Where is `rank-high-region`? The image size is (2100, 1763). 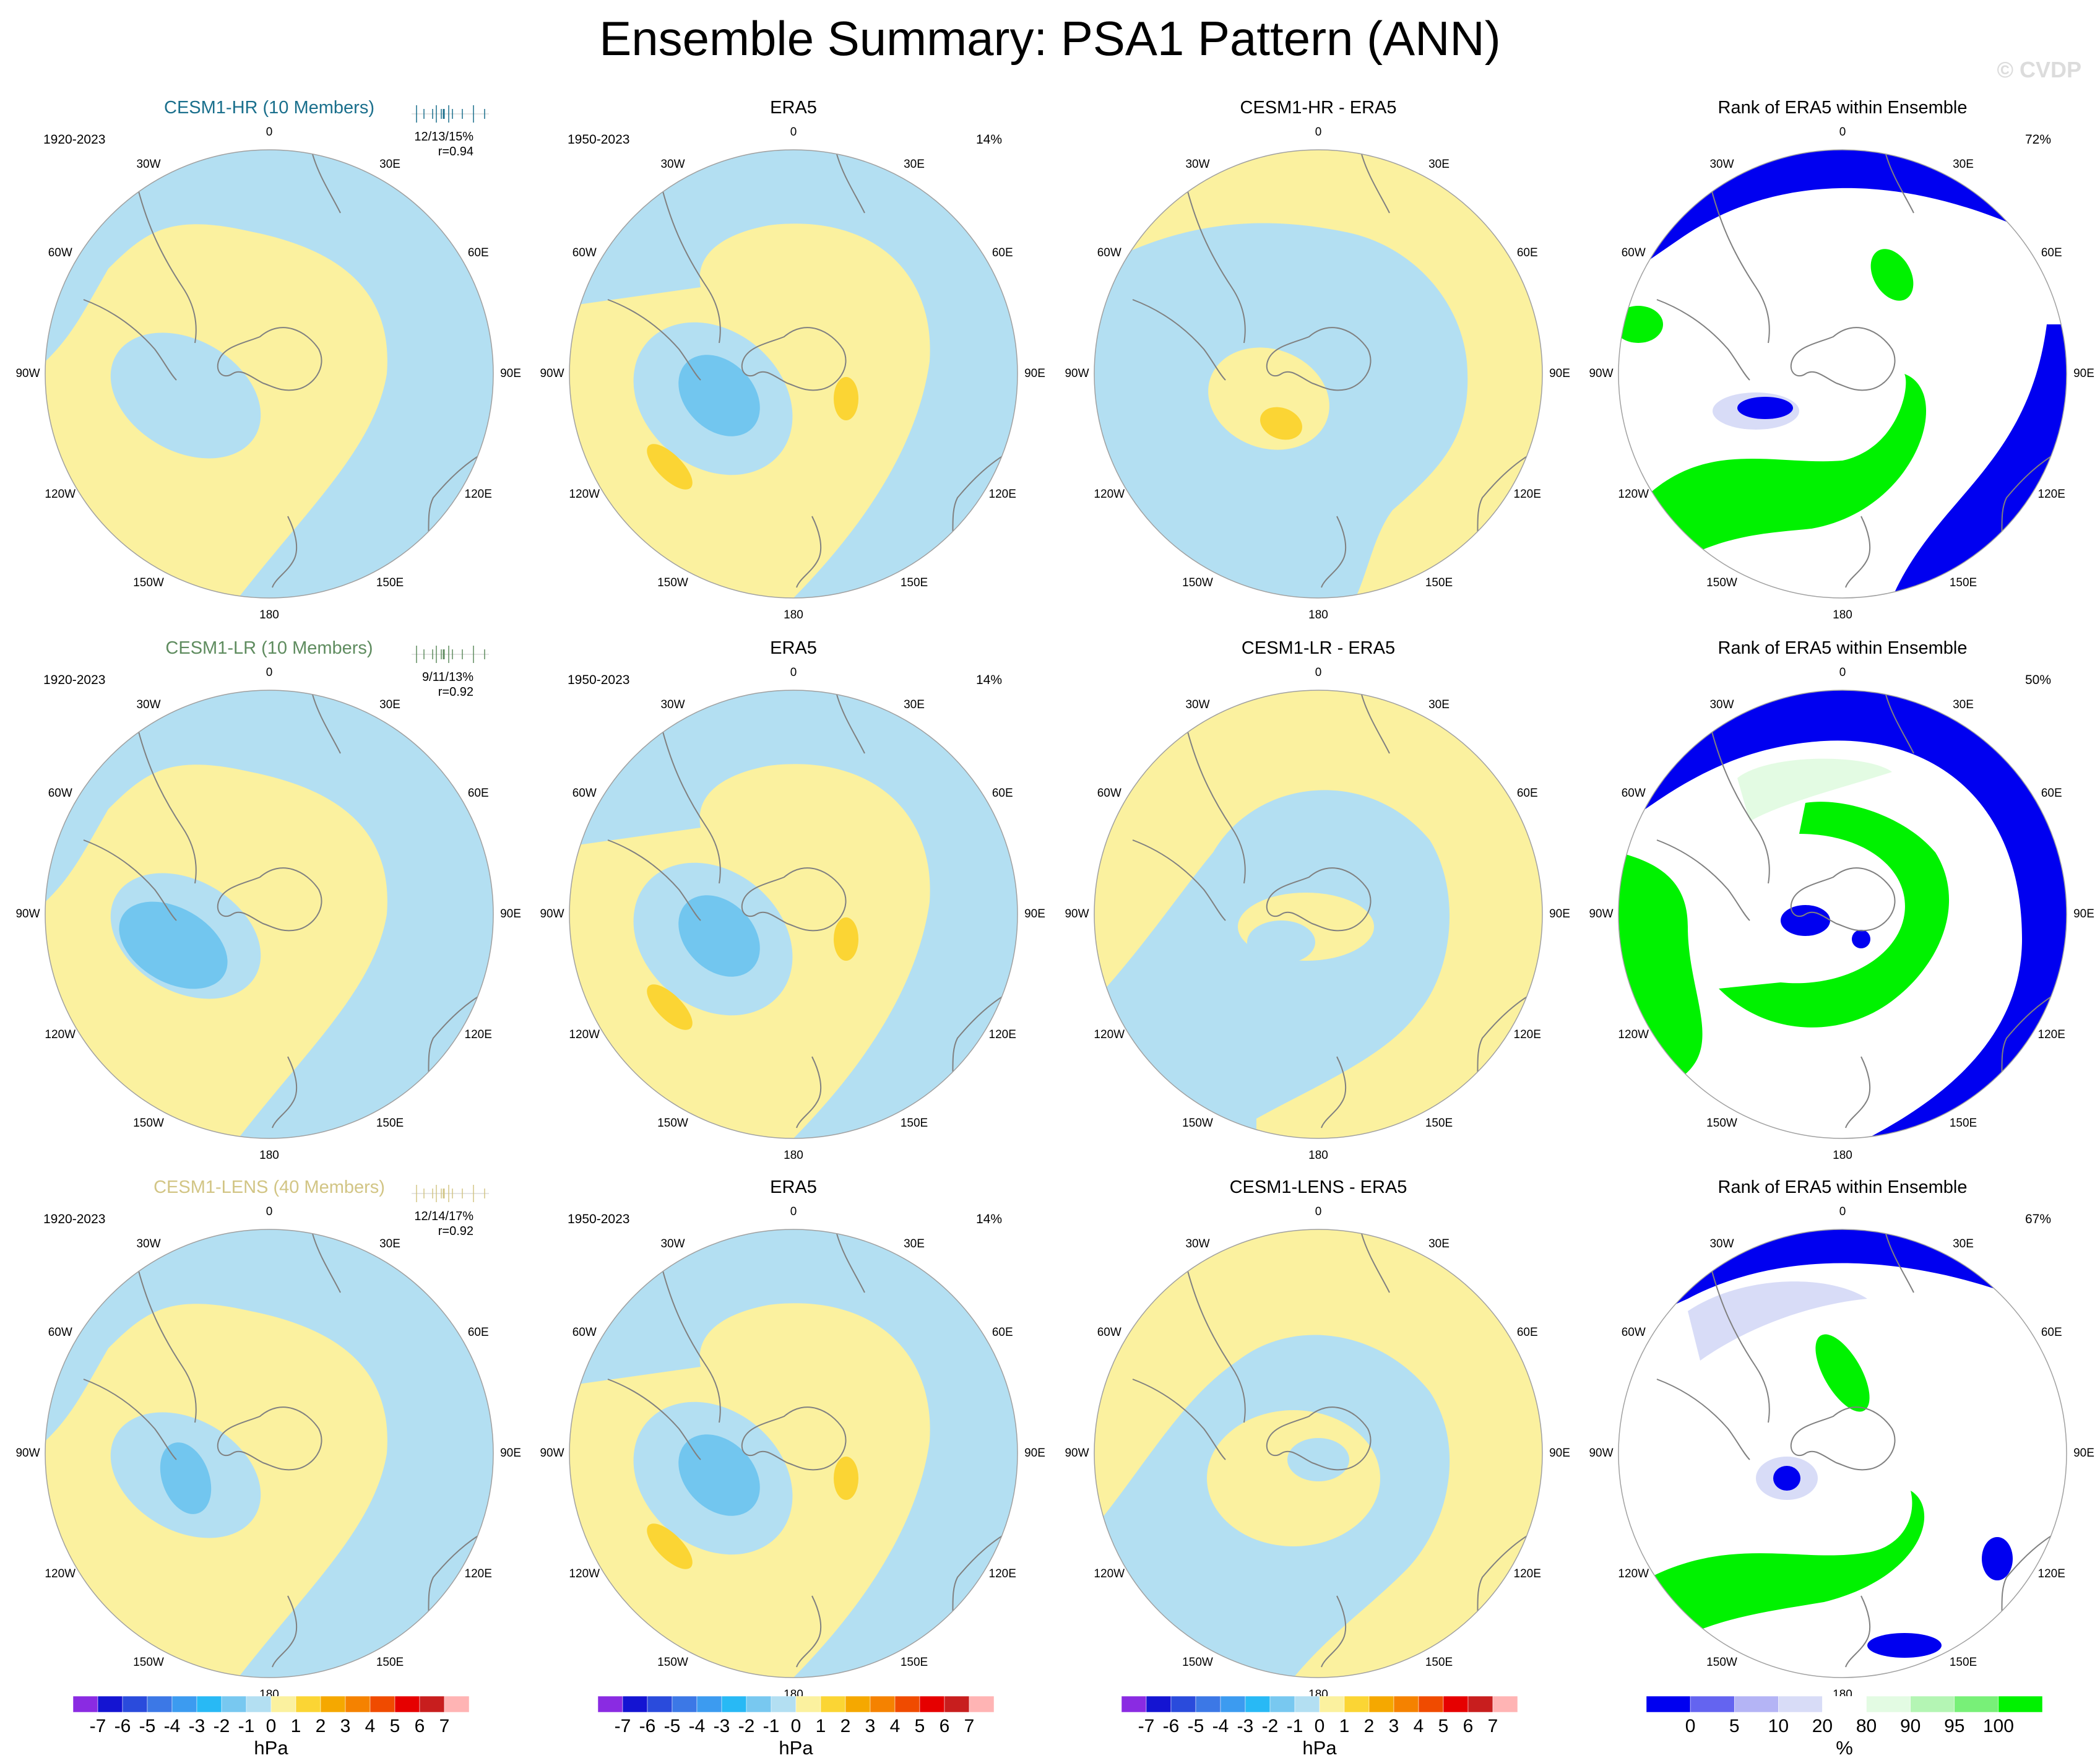 rank-high-region is located at coordinates (1772, 486).